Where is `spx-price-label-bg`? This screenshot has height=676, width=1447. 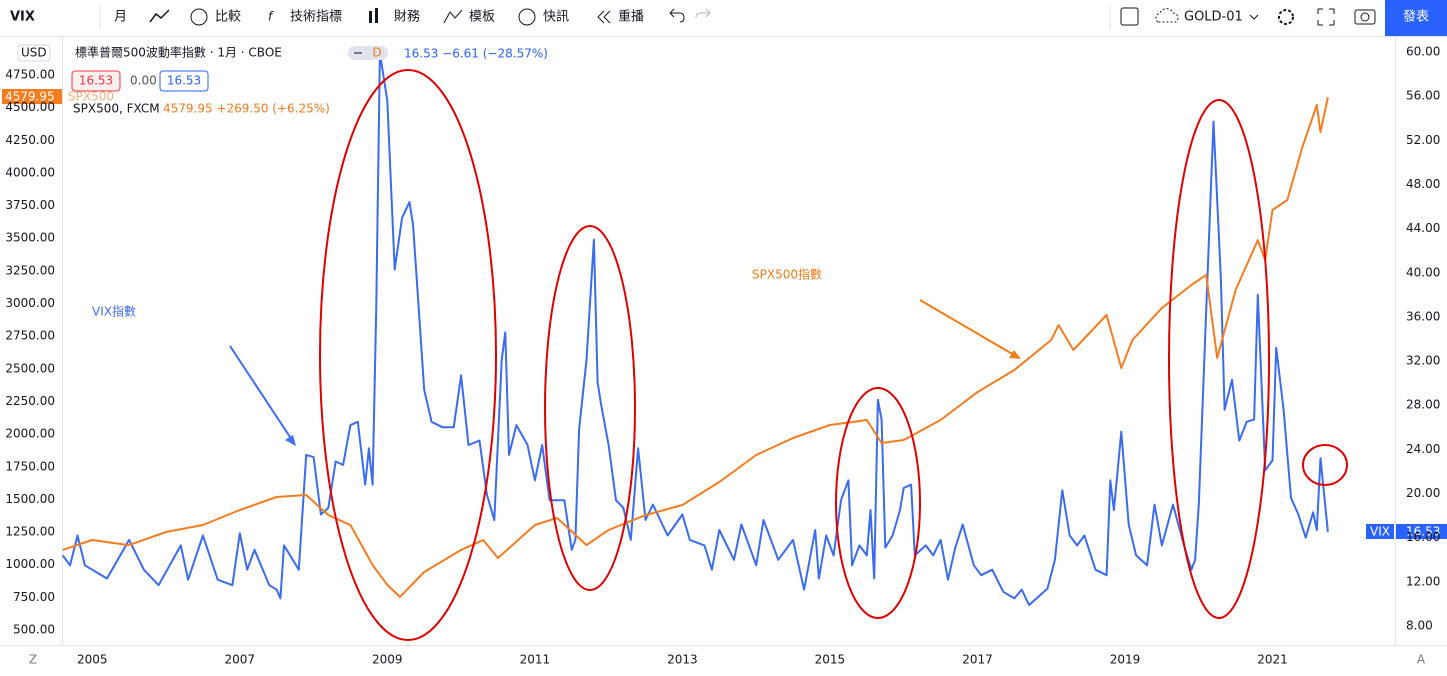
spx-price-label-bg is located at coordinates (32, 96).